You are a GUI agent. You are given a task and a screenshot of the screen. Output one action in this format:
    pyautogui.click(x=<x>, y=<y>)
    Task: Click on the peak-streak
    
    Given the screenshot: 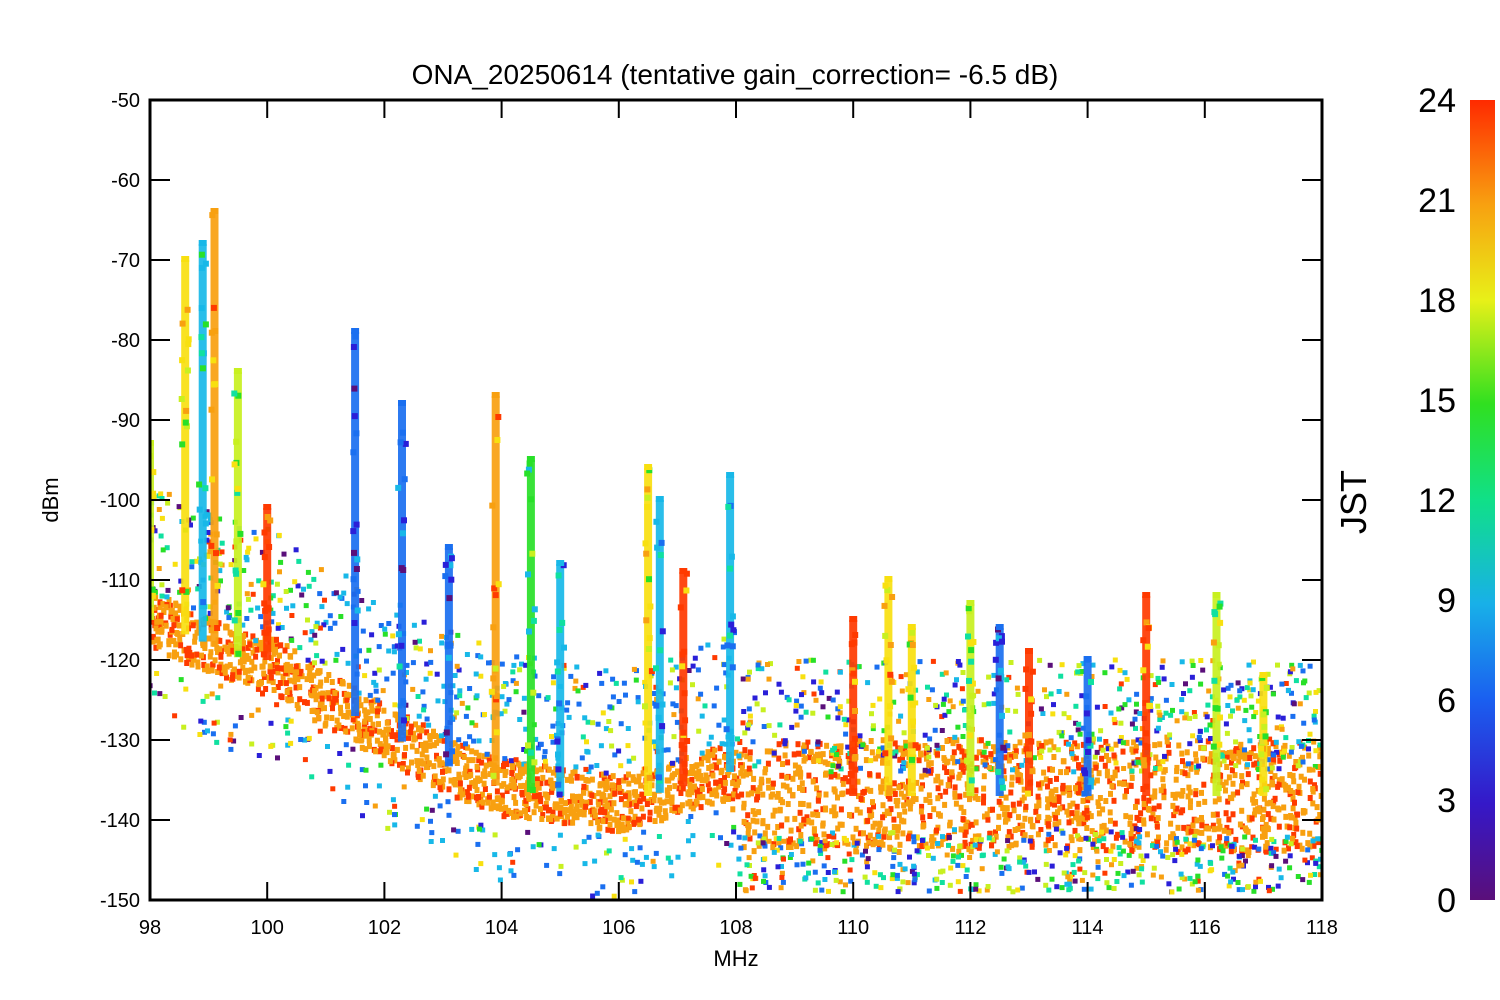 What is the action you would take?
    pyautogui.click(x=1216, y=696)
    